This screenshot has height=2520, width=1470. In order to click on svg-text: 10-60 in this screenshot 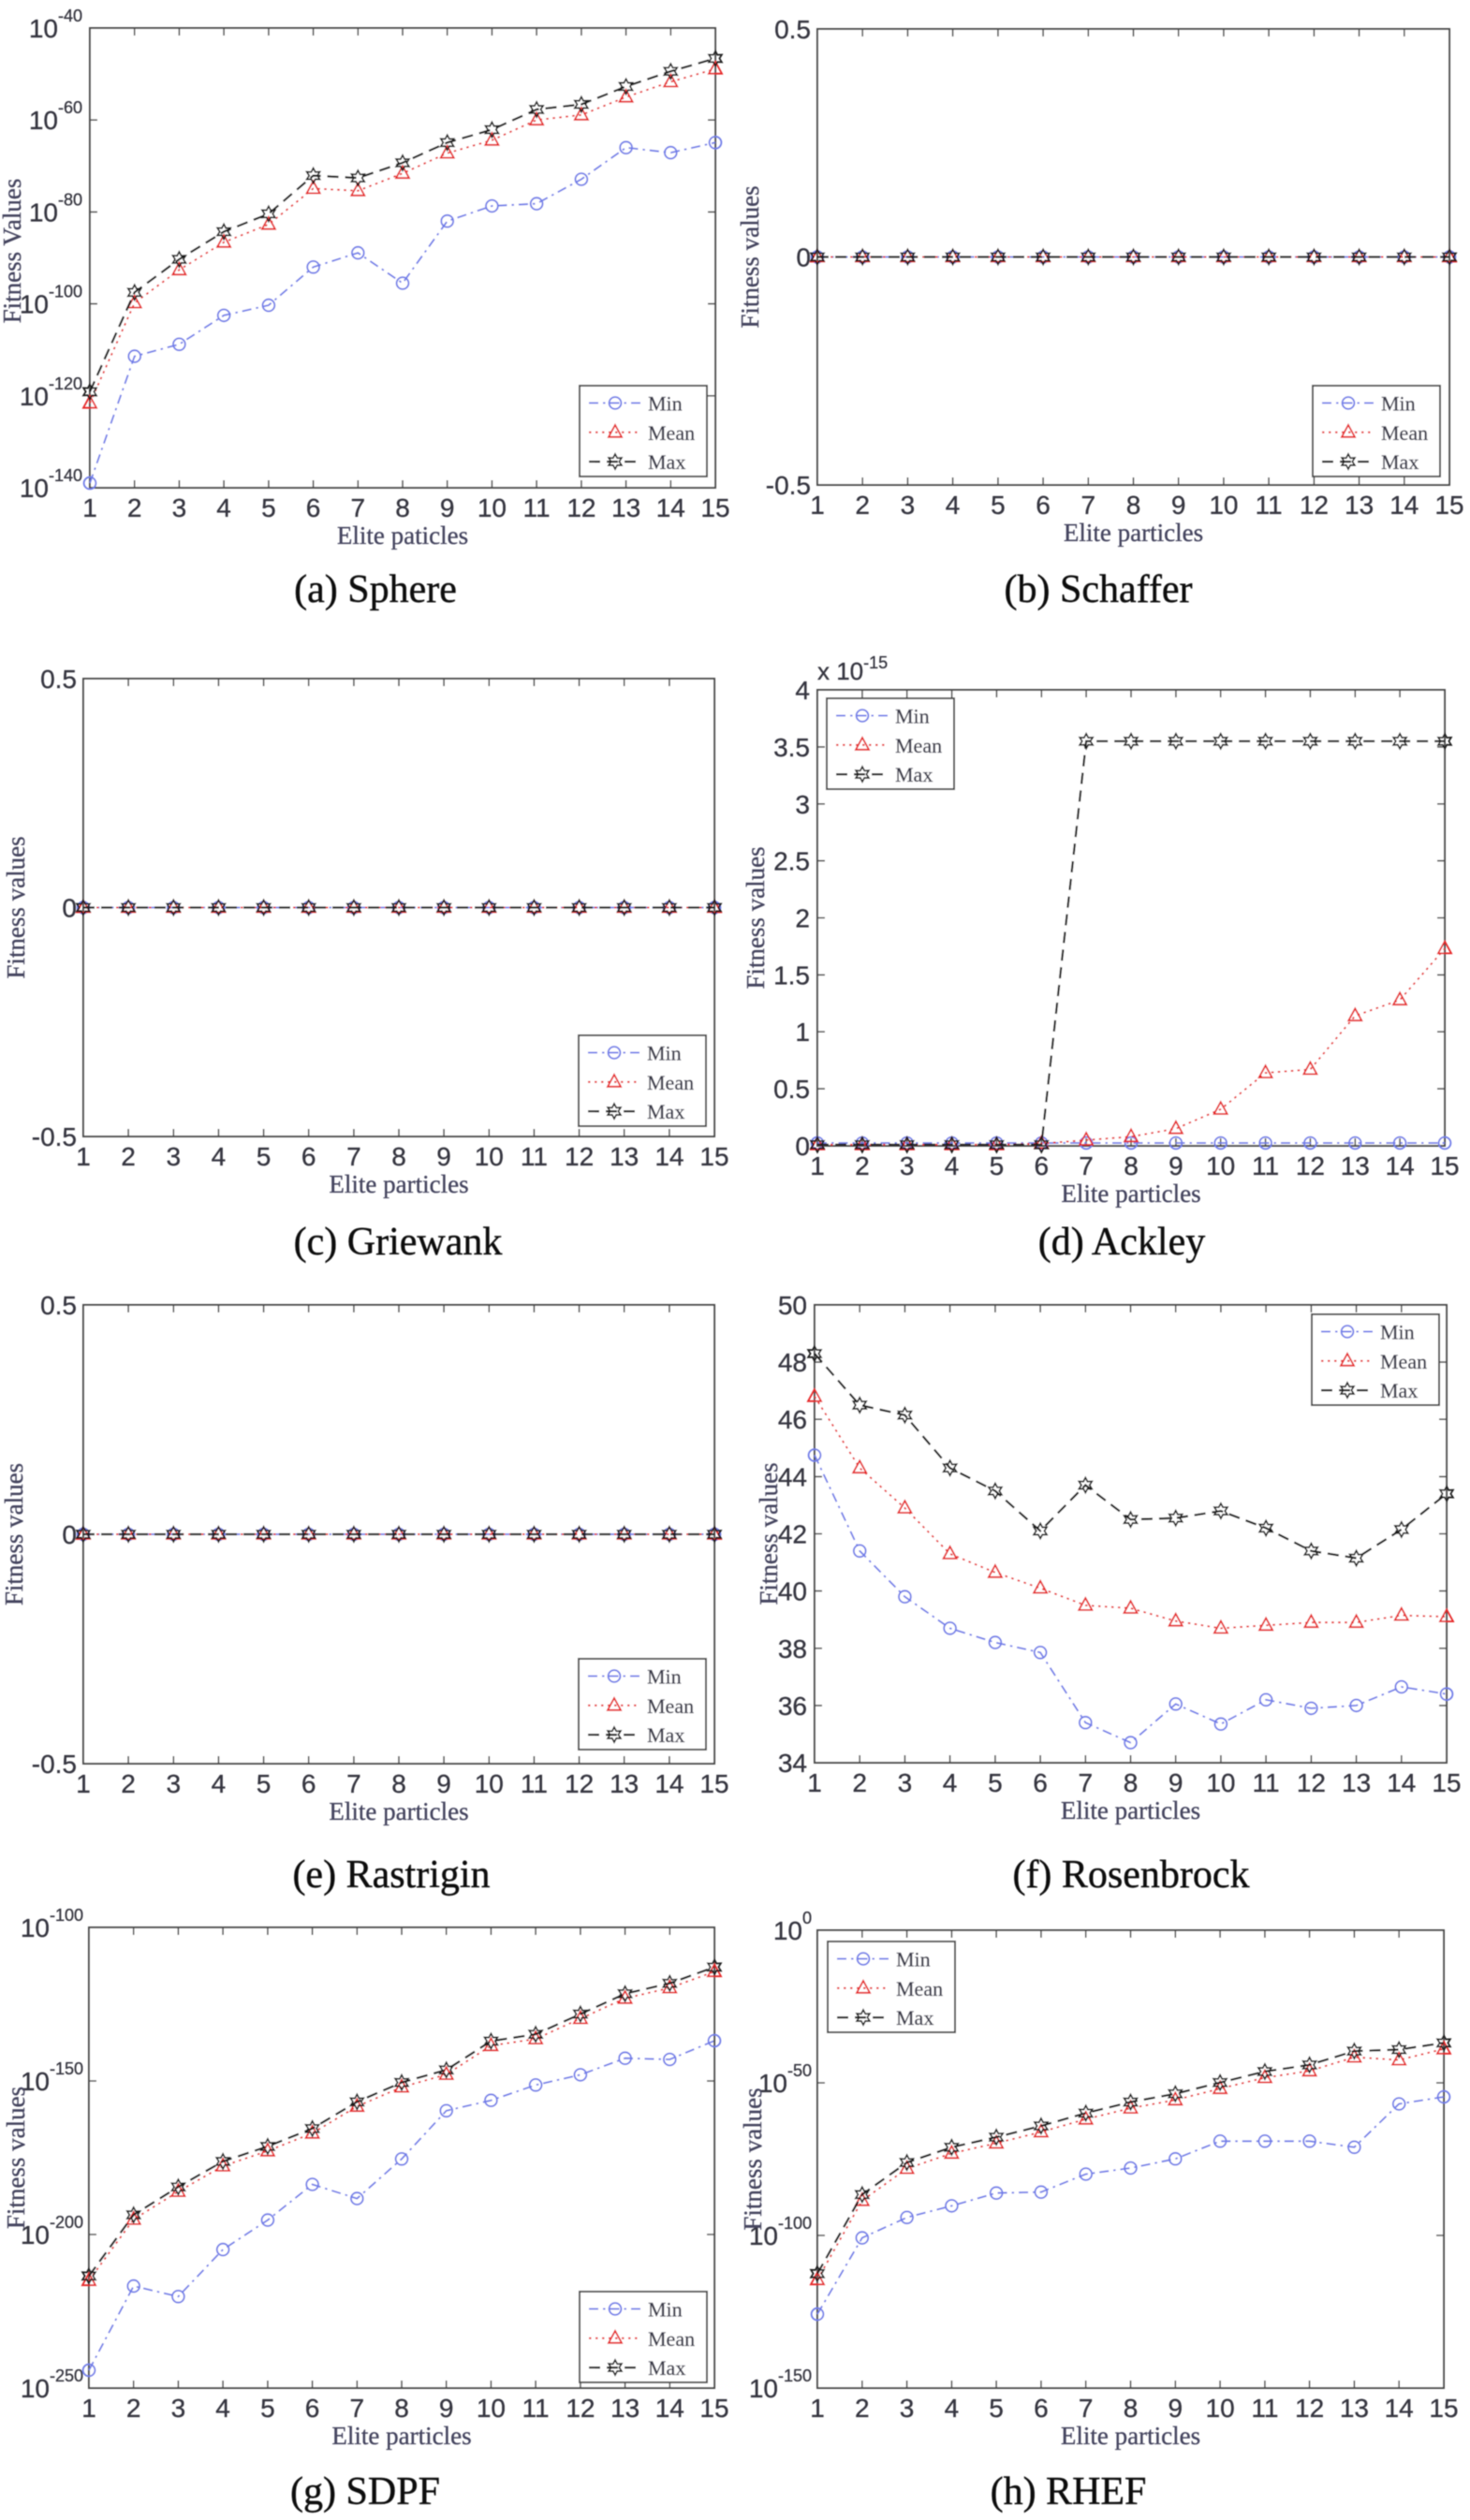, I will do `click(55, 116)`.